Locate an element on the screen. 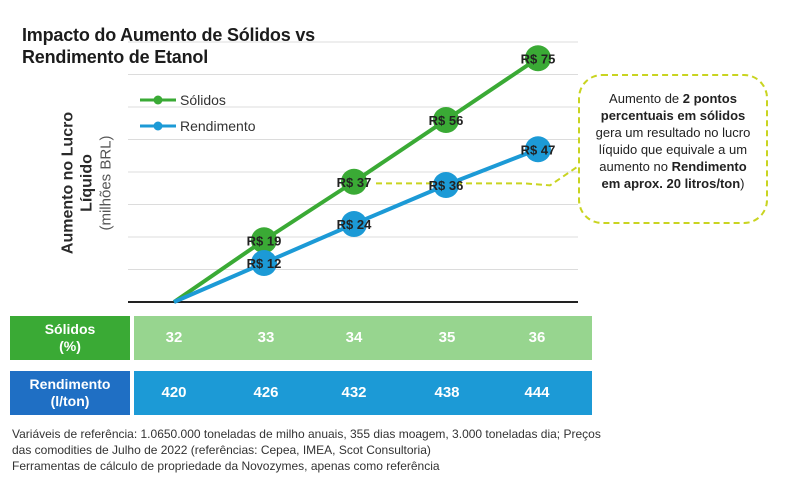  rendimento-data-label: R$ 24 is located at coordinates (354, 224).